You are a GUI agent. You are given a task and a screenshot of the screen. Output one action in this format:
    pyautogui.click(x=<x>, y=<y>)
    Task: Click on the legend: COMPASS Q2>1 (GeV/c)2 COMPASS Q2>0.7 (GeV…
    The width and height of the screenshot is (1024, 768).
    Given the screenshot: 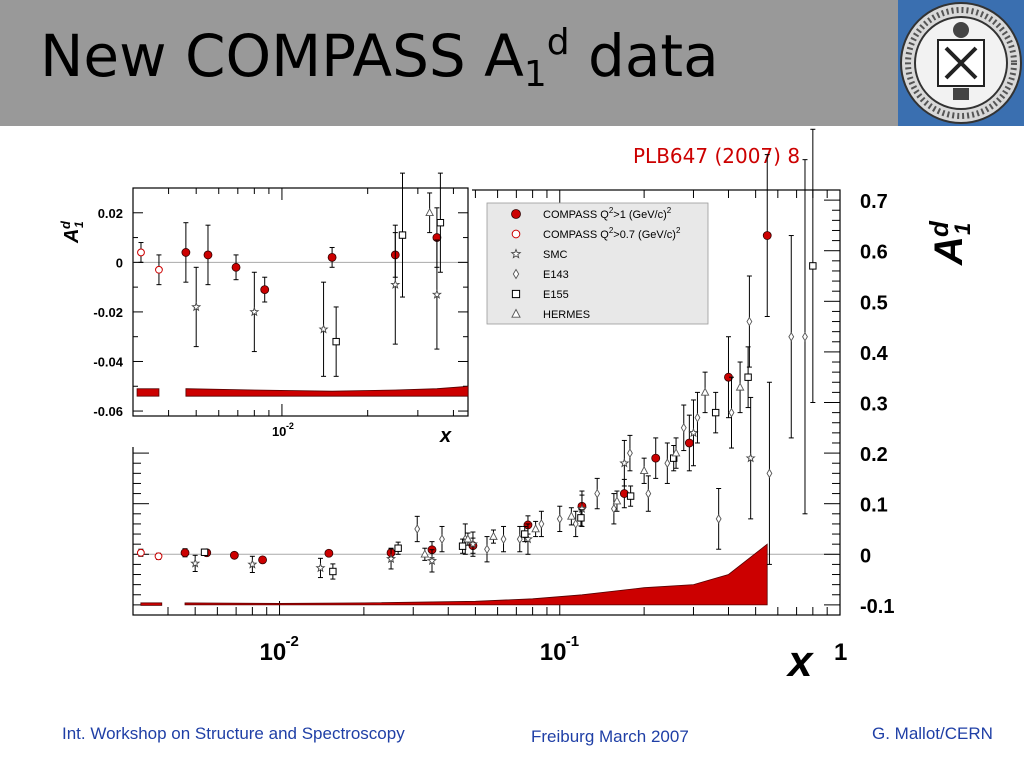 What is the action you would take?
    pyautogui.click(x=597, y=263)
    